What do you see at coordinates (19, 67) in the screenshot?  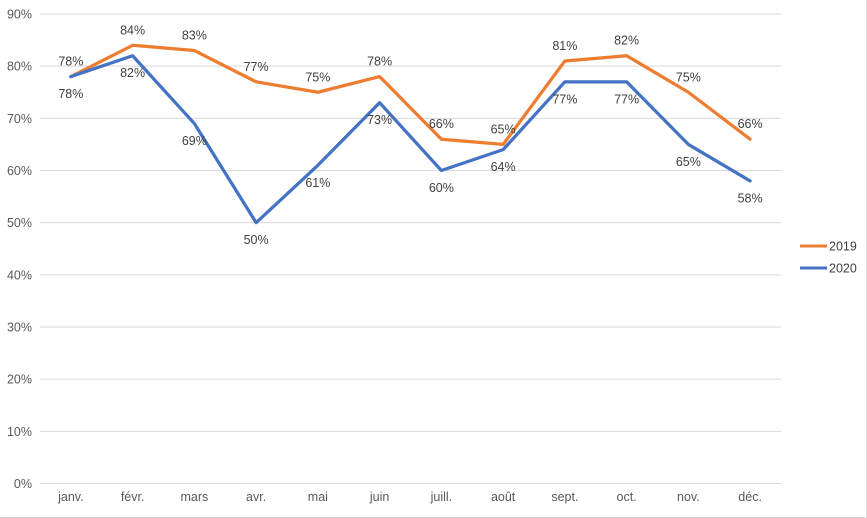 I see `y-axis-tick-label: 80%` at bounding box center [19, 67].